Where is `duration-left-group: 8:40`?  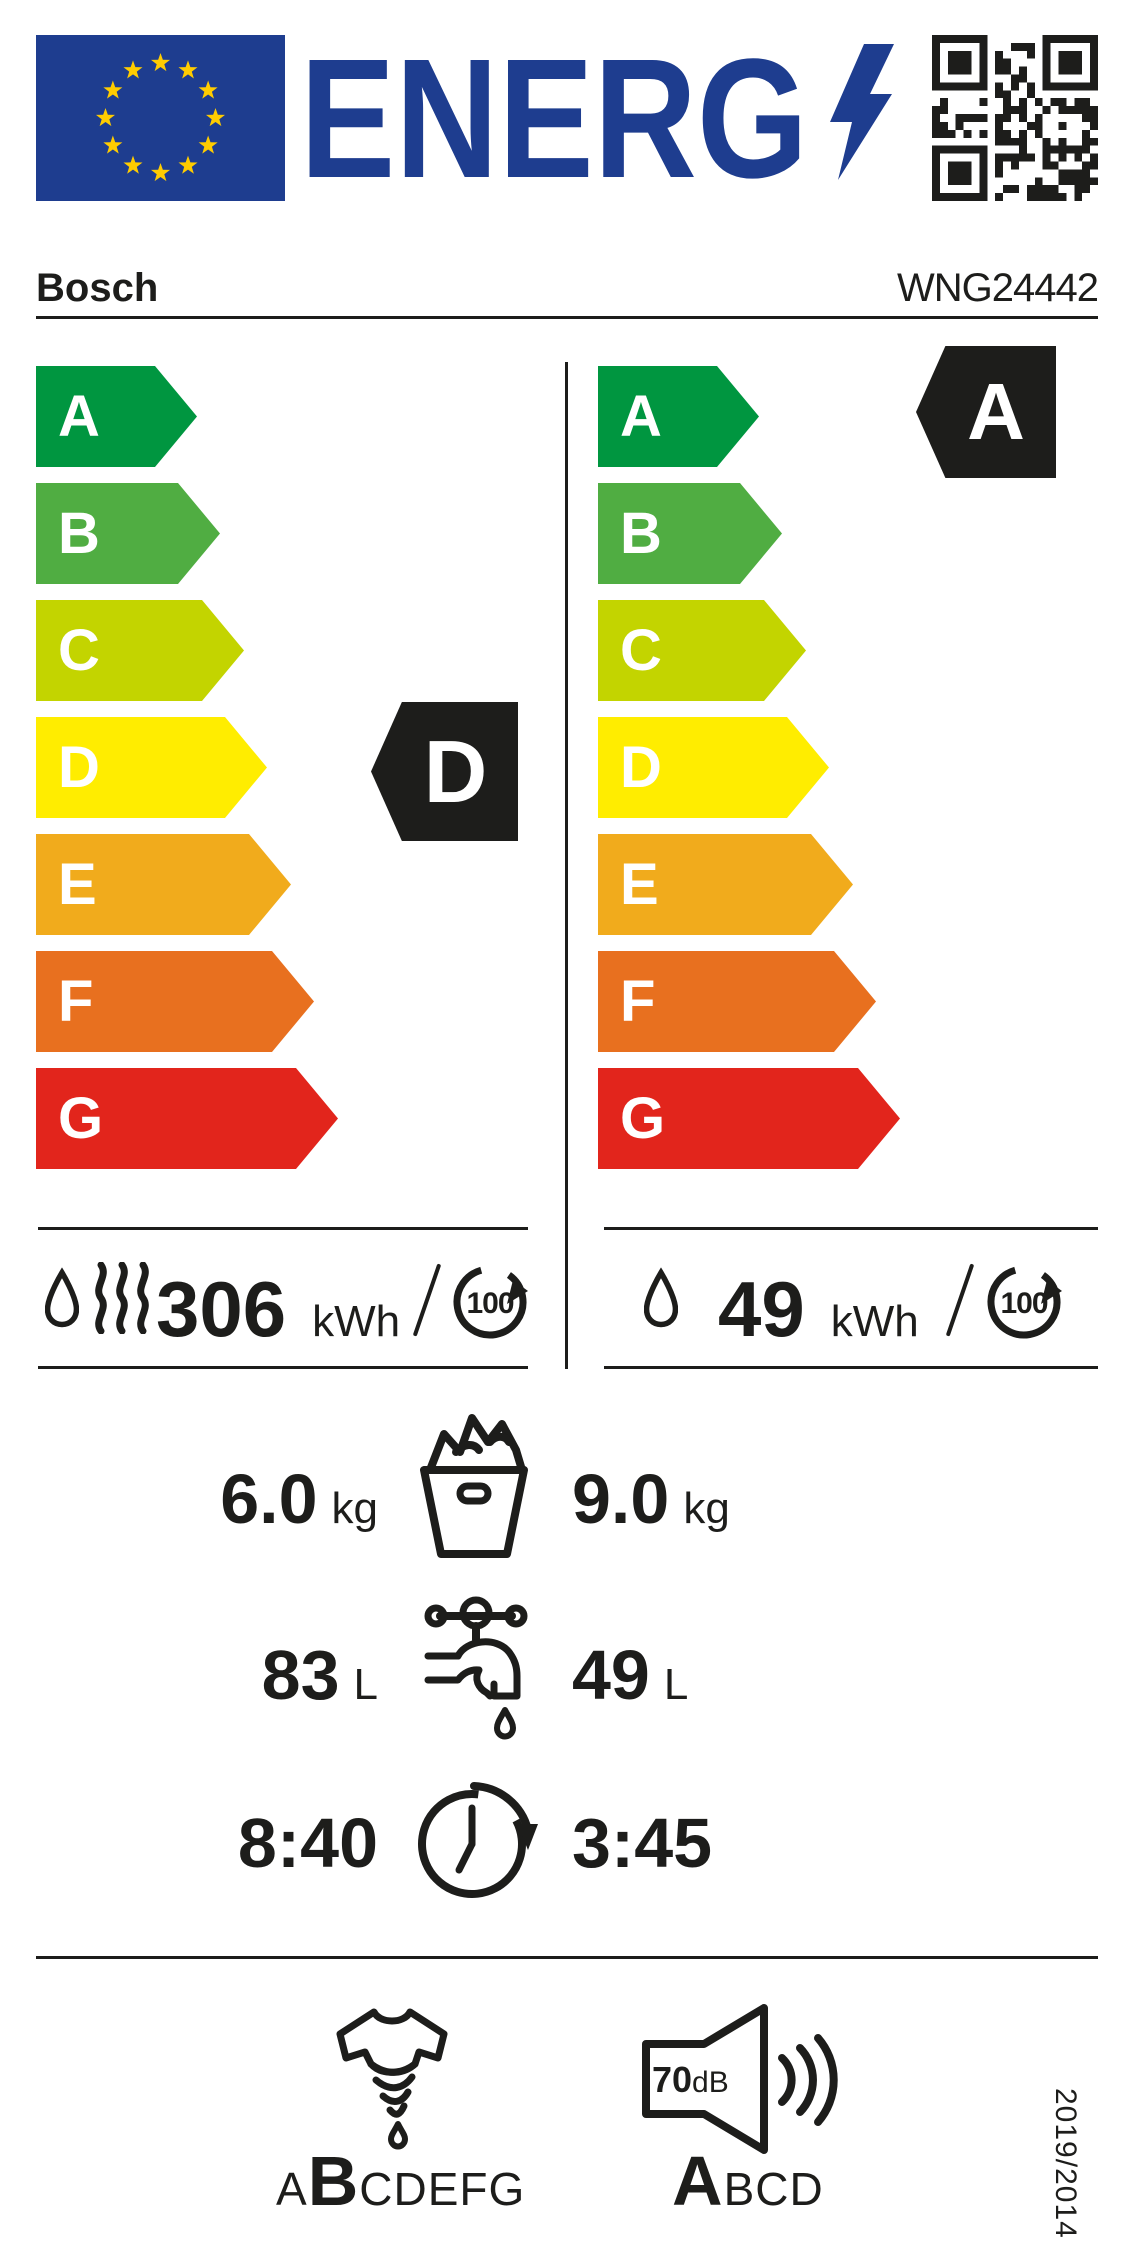
duration-left-group: 8:40 is located at coordinates (189, 1843).